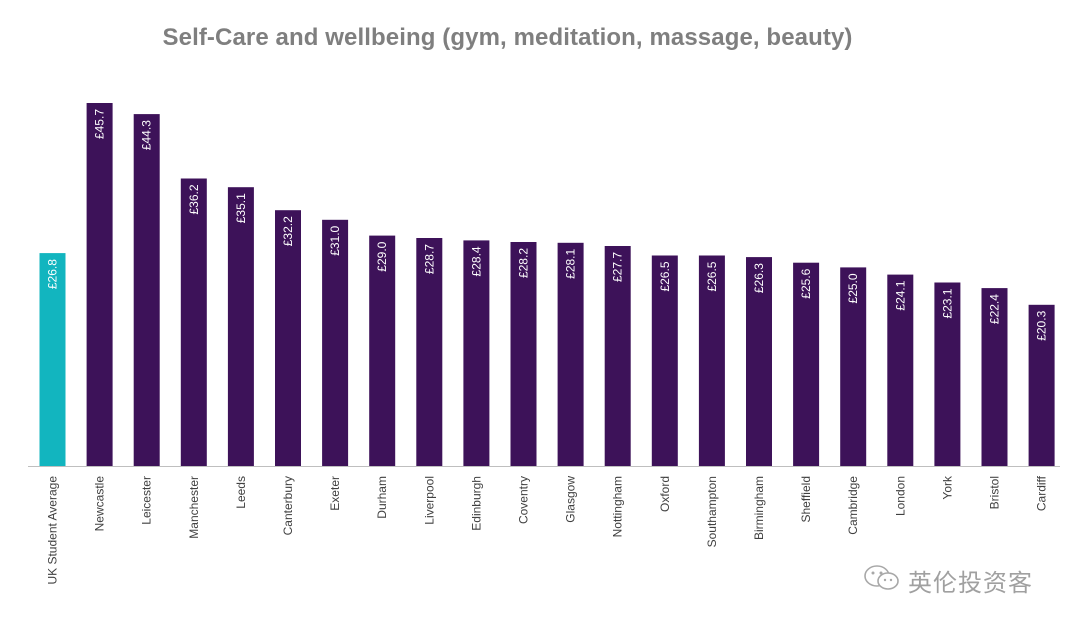  What do you see at coordinates (335, 342) in the screenshot?
I see `bar-exeter` at bounding box center [335, 342].